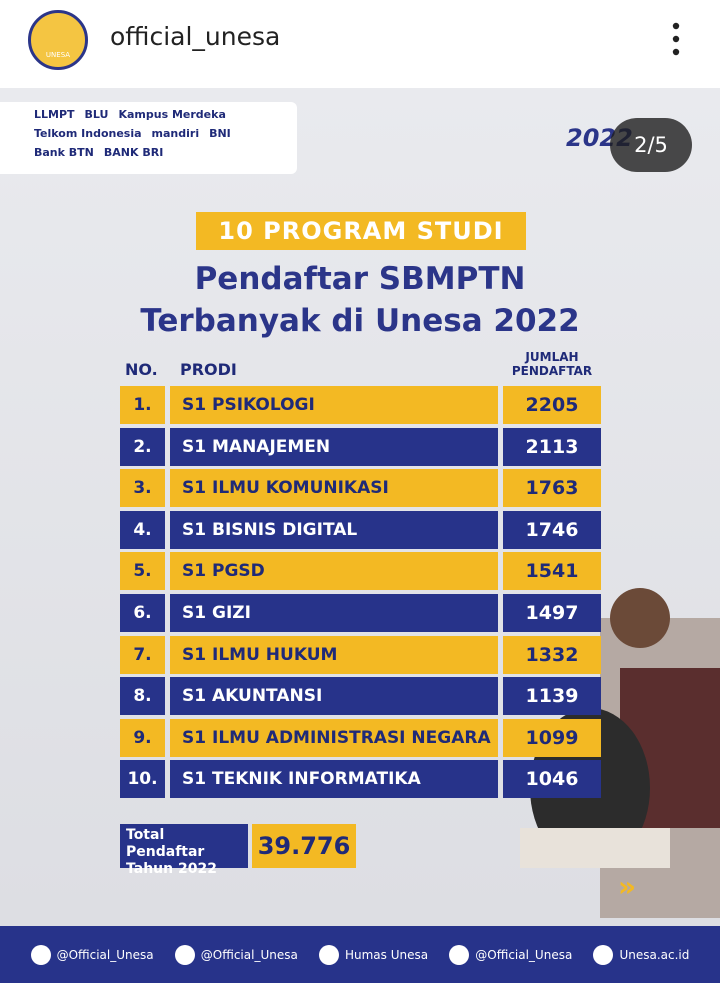 This screenshot has width=720, height=983. What do you see at coordinates (172, 114) in the screenshot?
I see `partner-logo: Kampus Merdeka` at bounding box center [172, 114].